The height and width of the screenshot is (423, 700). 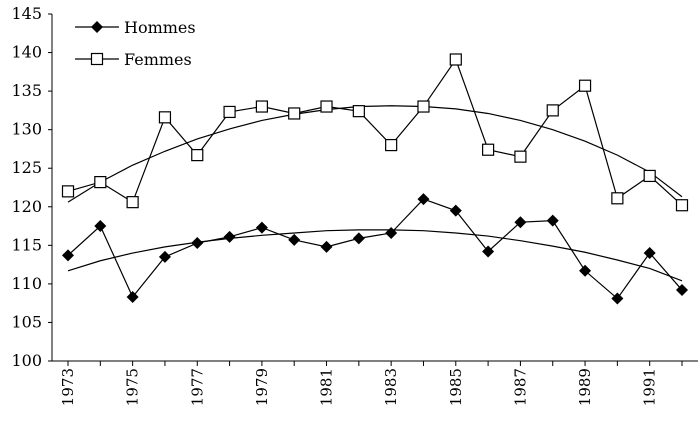 I want to click on y-tick-label: 140, so click(x=26, y=52).